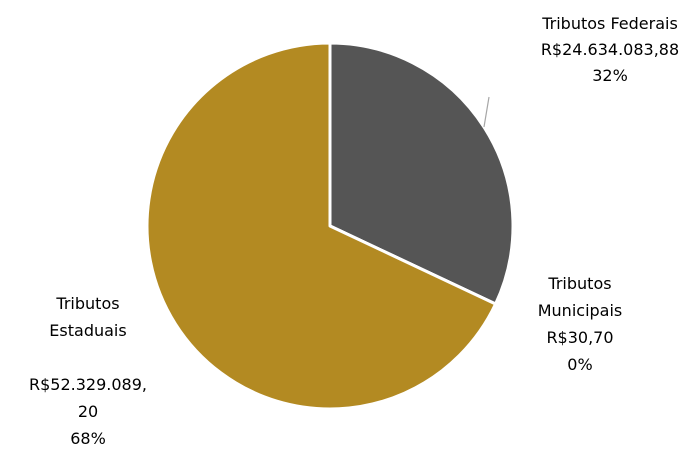 This screenshot has height=465, width=697. What do you see at coordinates (88, 384) in the screenshot?
I see `data-label-estaduais-line: R$52.329.089,` at bounding box center [88, 384].